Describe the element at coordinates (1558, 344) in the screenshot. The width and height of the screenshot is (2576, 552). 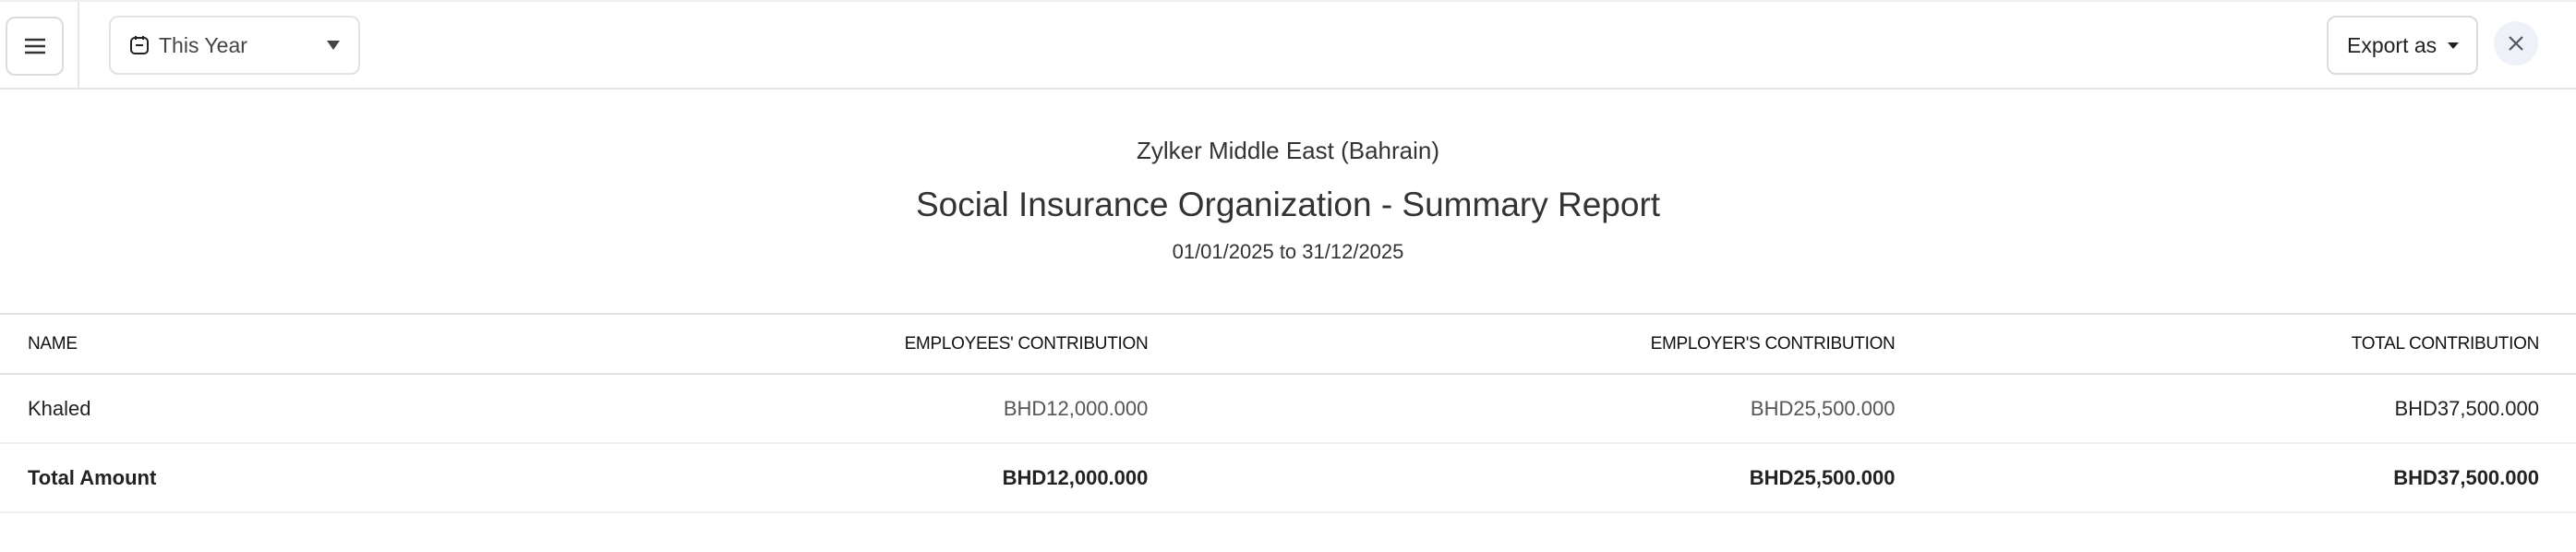
I see `column-header-employers-contribution: EMPLOYER'S CONTRIBUTION` at that location.